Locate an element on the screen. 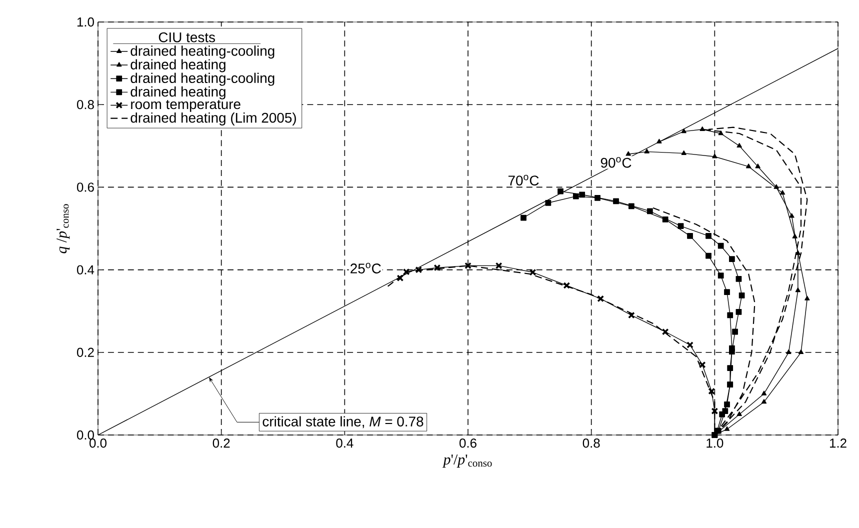 The width and height of the screenshot is (859, 528). annotation: critical state line, M = 0.78 is located at coordinates (343, 422).